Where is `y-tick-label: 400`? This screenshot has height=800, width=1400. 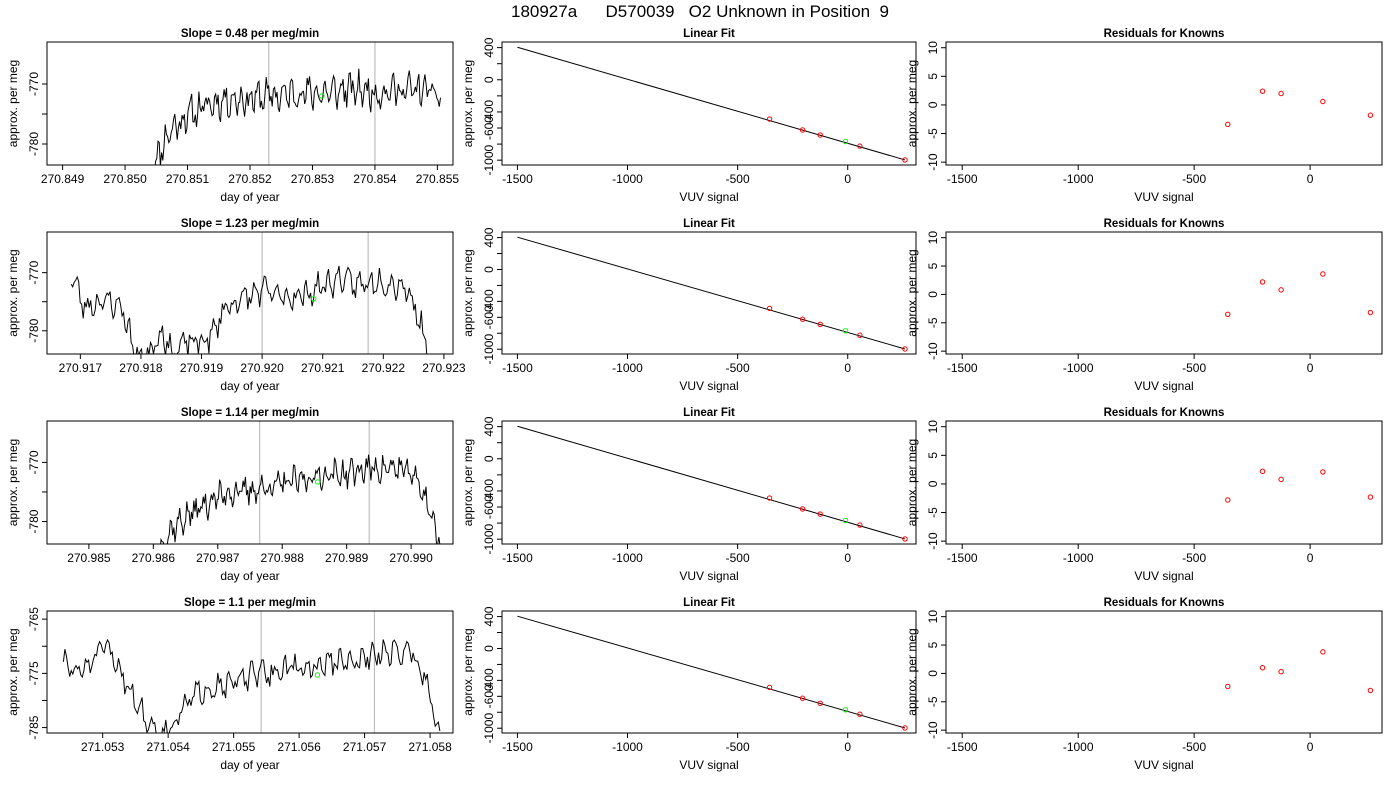 y-tick-label: 400 is located at coordinates (489, 616).